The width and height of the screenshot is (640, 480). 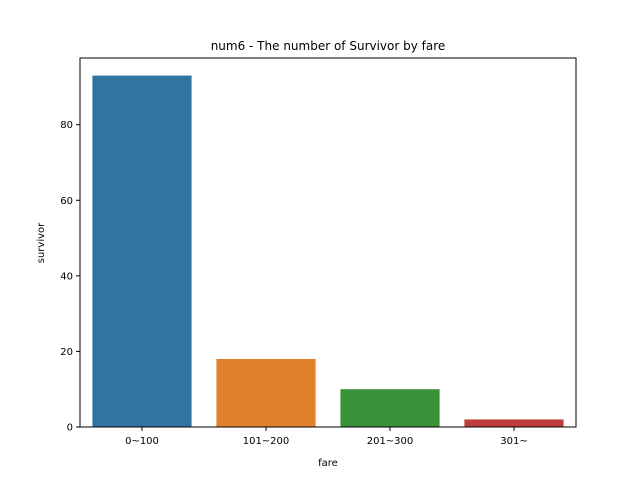 I want to click on y-tick-label-3: 60, so click(x=66, y=201).